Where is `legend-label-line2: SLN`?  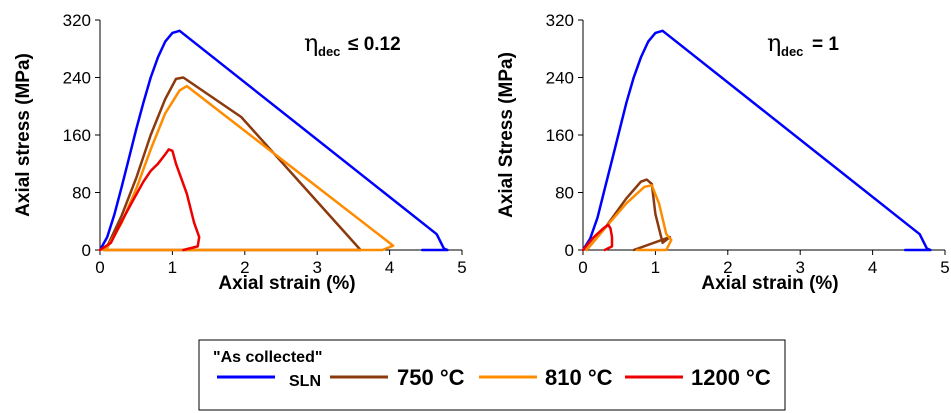 legend-label-line2: SLN is located at coordinates (305, 381).